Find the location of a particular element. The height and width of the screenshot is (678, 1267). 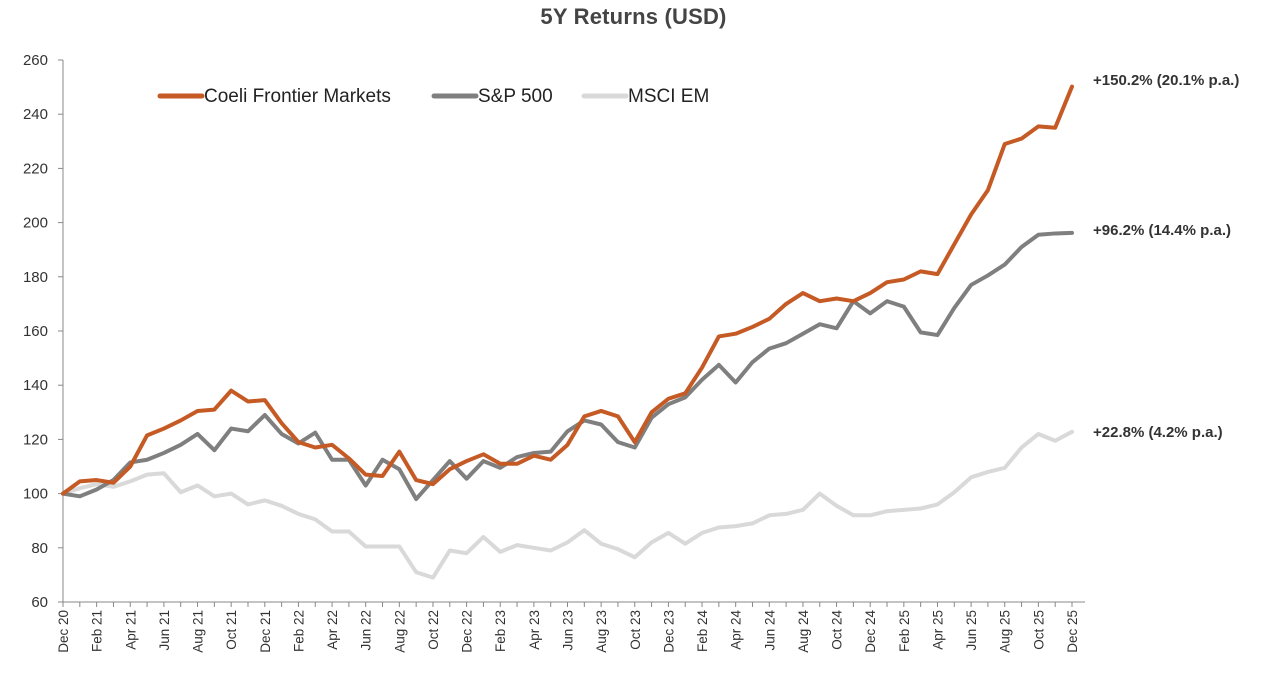

x-tick-label: Feb 25 is located at coordinates (904, 631).